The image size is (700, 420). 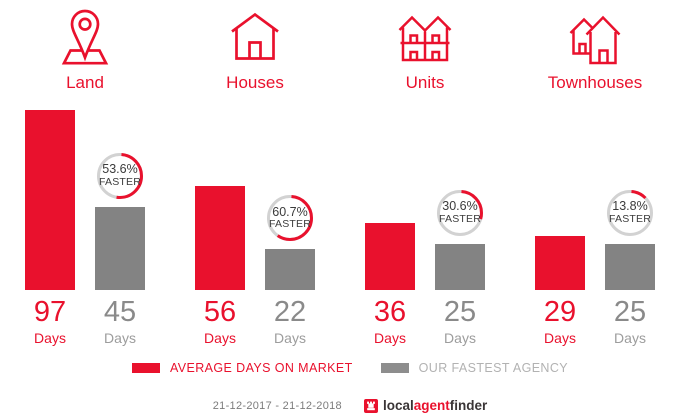 What do you see at coordinates (350, 405) in the screenshot?
I see `chart-footer: 21-12-2017 - 21-12-2018 localagentfinder` at bounding box center [350, 405].